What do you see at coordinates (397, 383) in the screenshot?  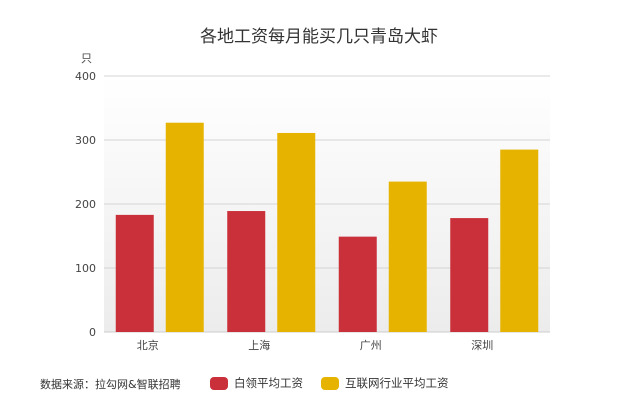 I see `legend-label: 互联网行业平均工资` at bounding box center [397, 383].